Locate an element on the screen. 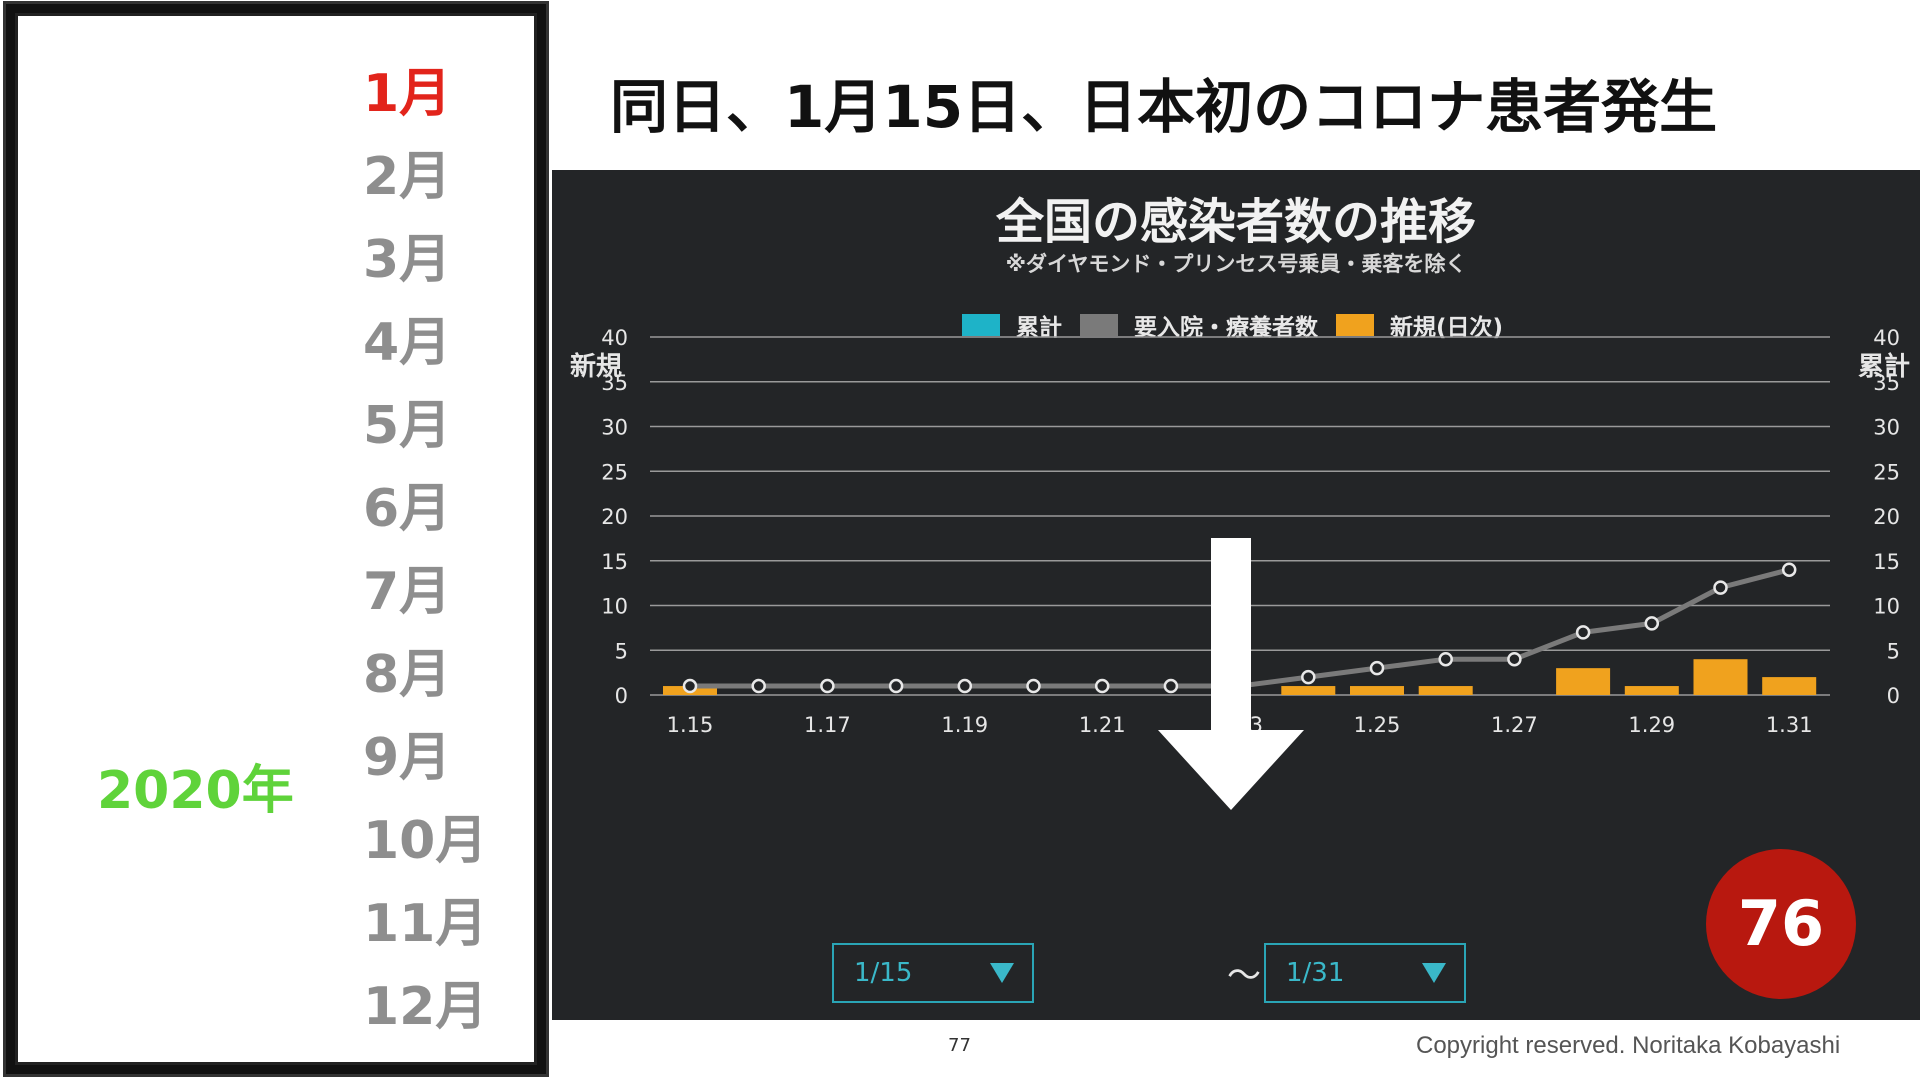 This screenshot has height=1080, width=1920. count-badge: 76 is located at coordinates (1781, 924).